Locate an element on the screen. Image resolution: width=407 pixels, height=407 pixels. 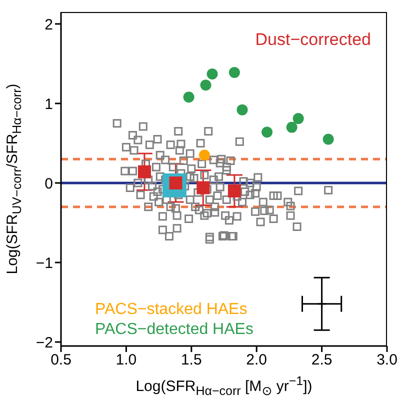
x-tick-label: 0.5 is located at coordinates (61, 360).